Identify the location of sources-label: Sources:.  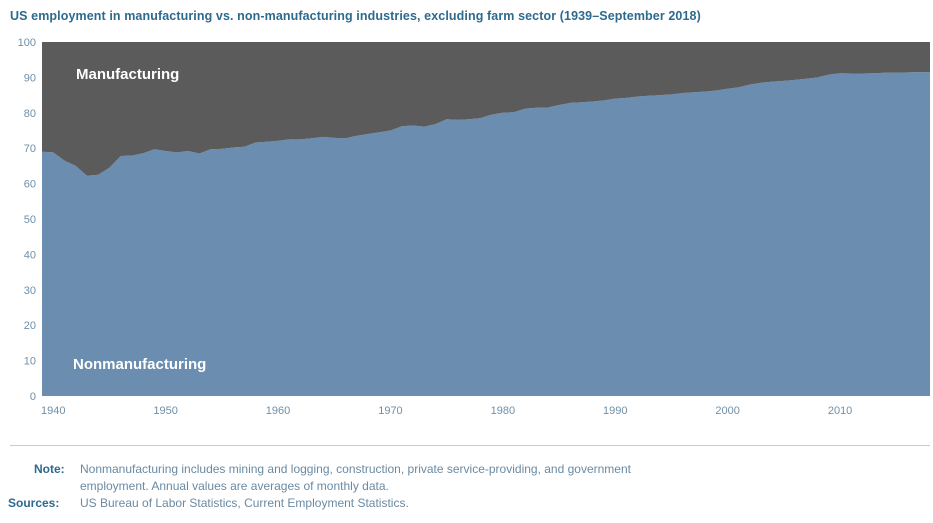
(34, 503).